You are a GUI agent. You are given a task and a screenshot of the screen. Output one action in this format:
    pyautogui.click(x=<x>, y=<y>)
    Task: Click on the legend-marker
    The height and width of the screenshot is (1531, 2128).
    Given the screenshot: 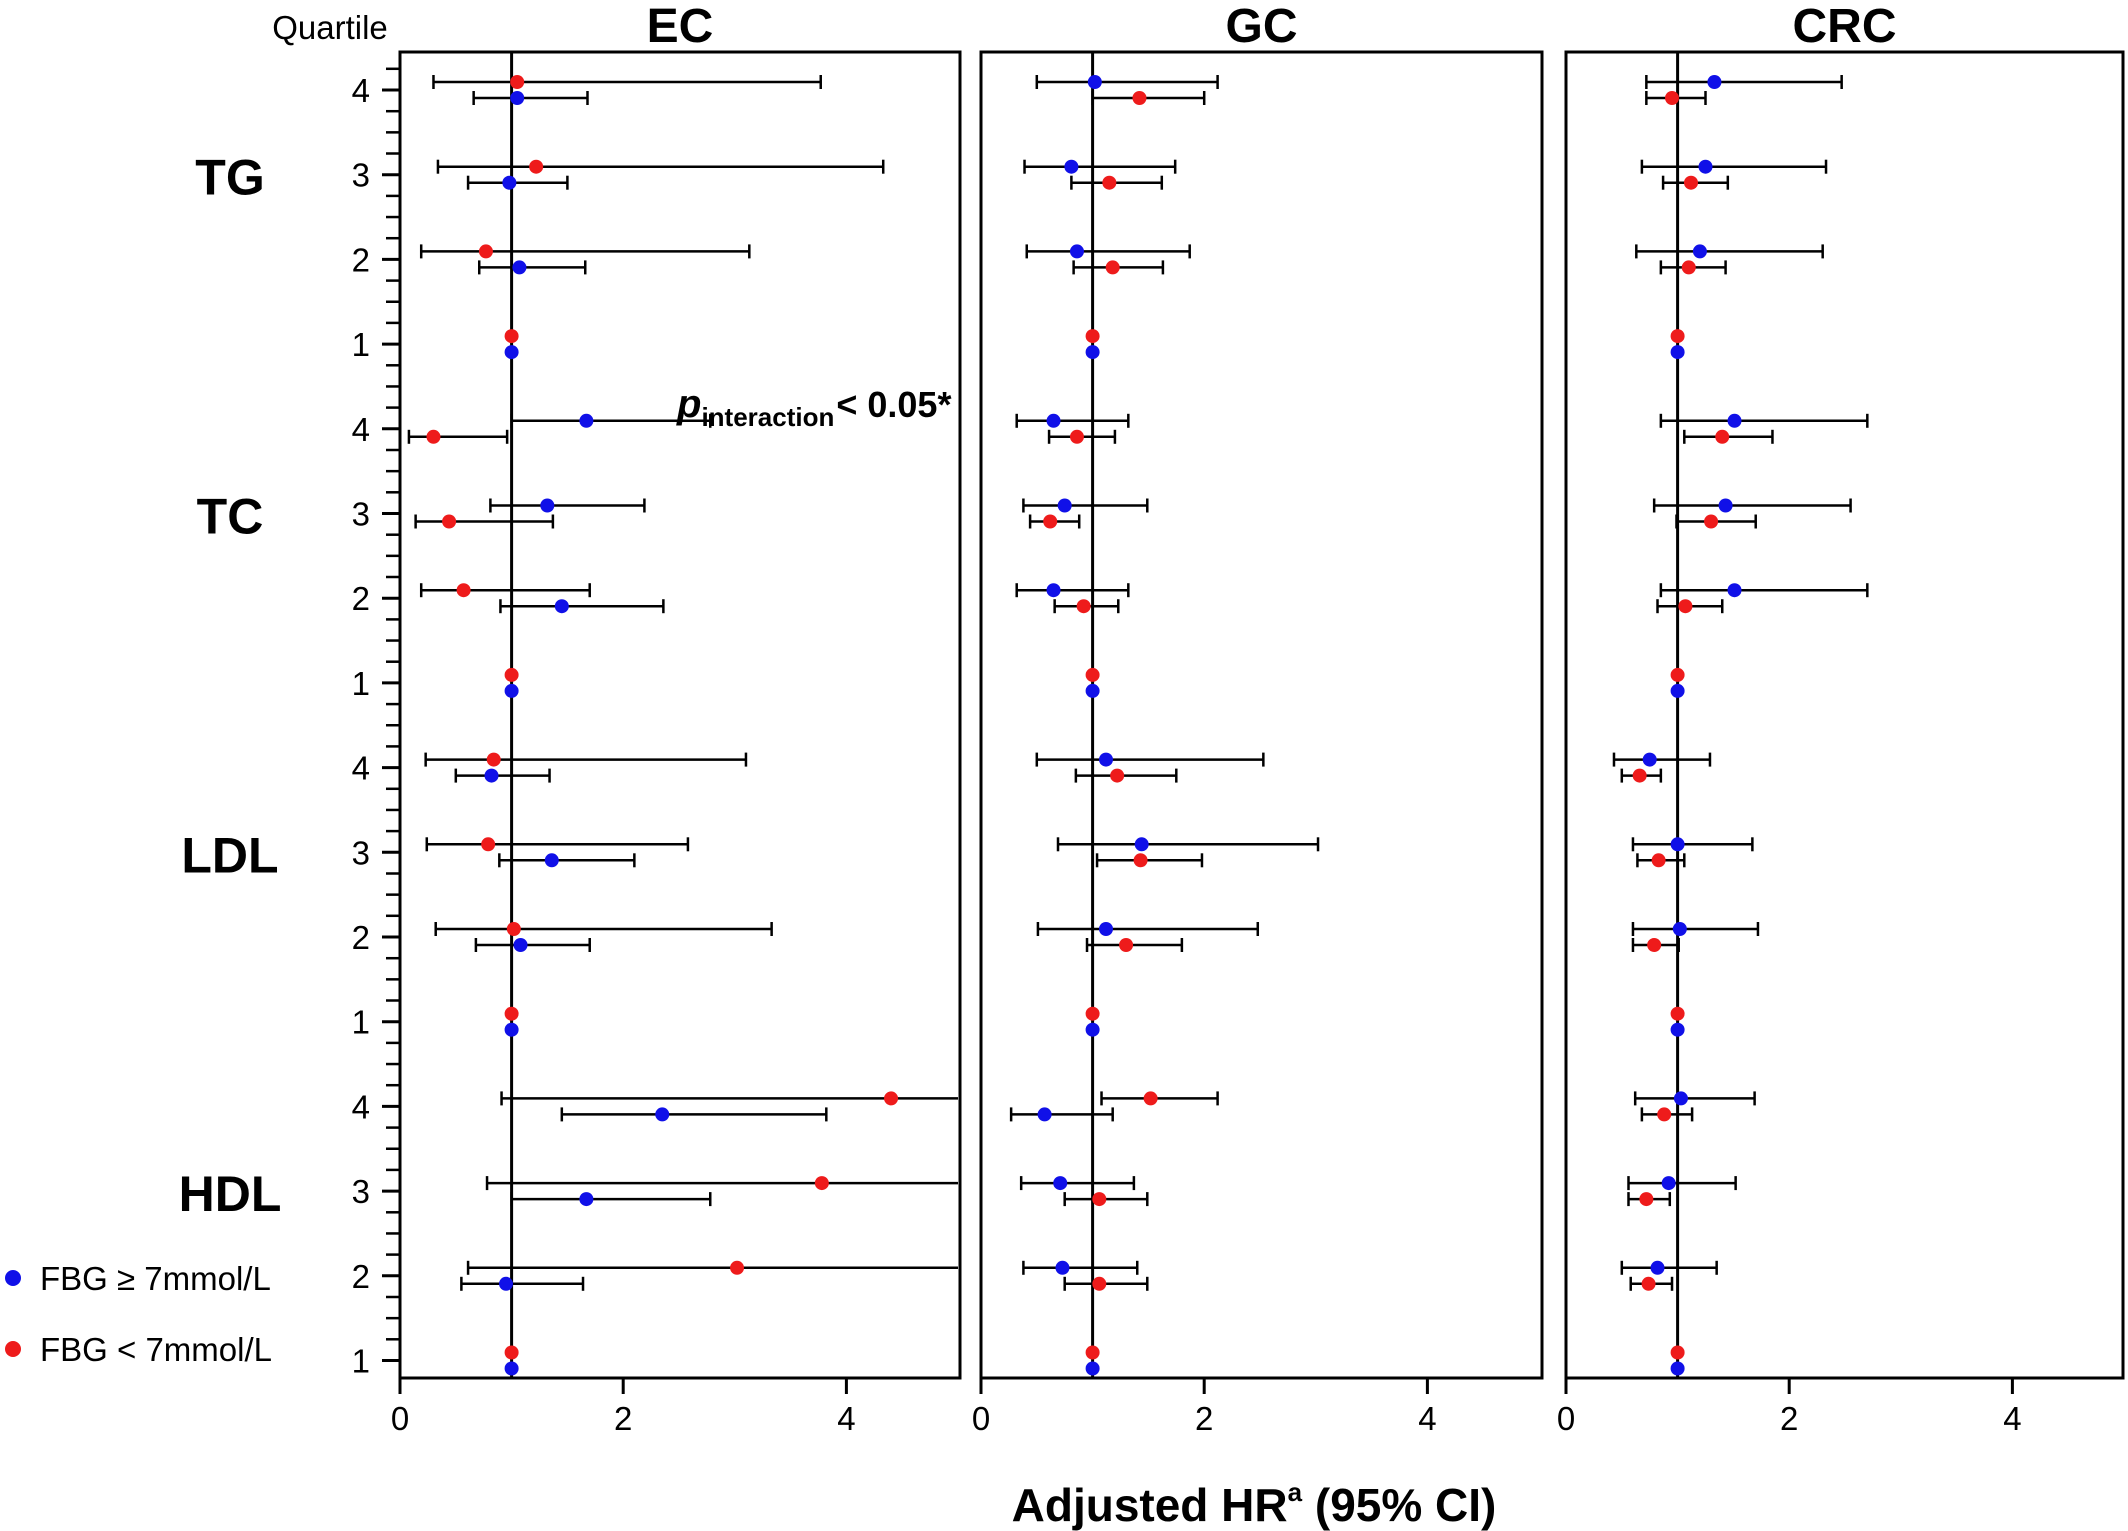 What is the action you would take?
    pyautogui.click(x=13, y=1349)
    